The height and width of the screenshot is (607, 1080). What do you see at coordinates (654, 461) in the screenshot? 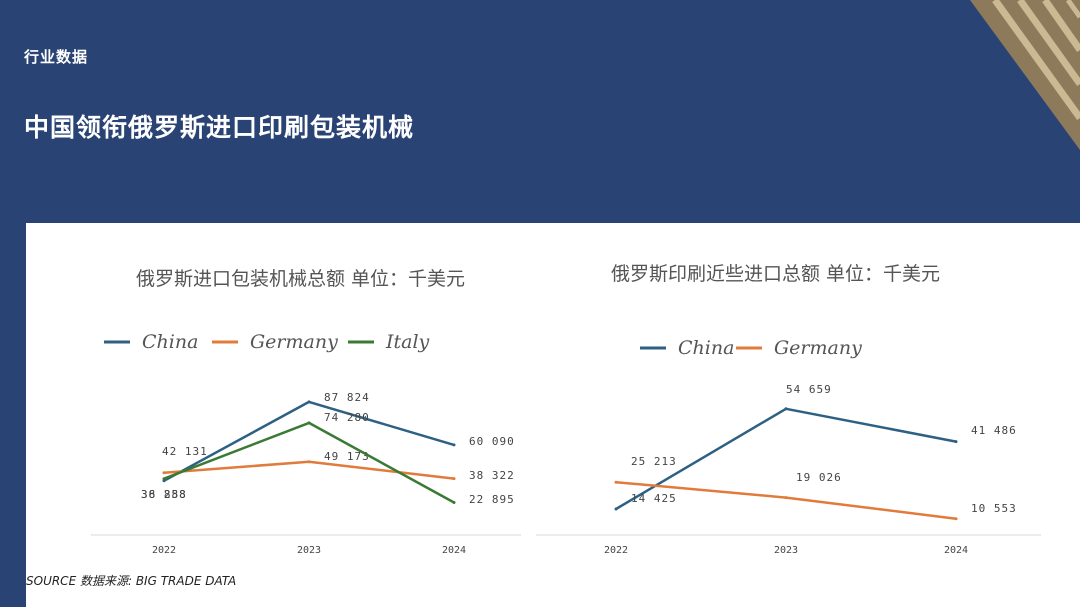
I see `data-label-germany-2022: 25 213` at bounding box center [654, 461].